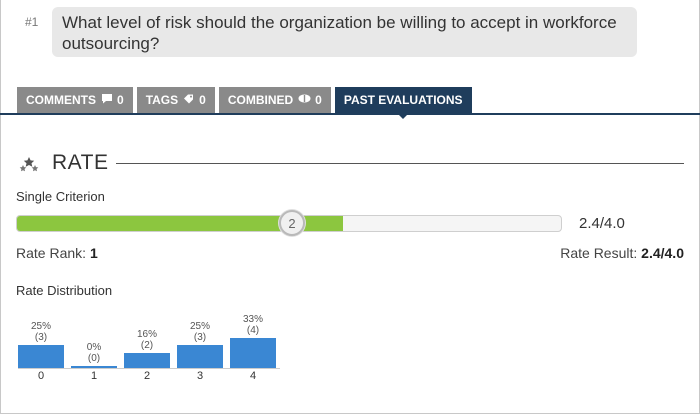 This screenshot has width=700, height=414. I want to click on tab-tags: TAGS 0, so click(175, 100).